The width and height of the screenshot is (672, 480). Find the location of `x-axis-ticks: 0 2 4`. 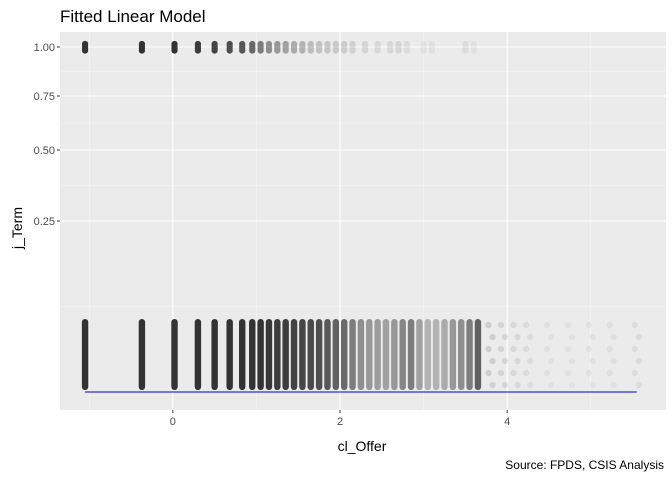

x-axis-ticks: 0 2 4 is located at coordinates (340, 419).